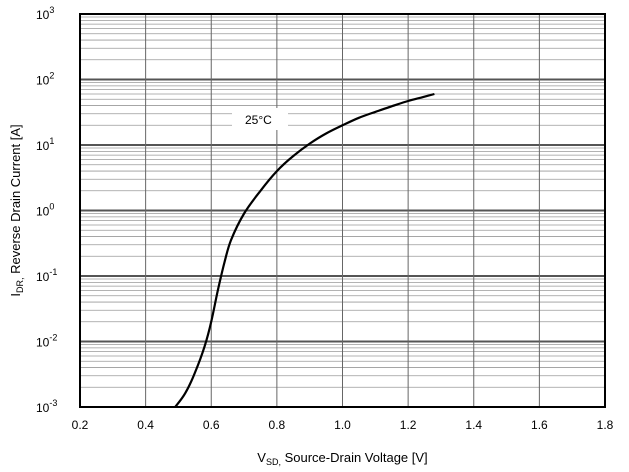  What do you see at coordinates (261, 457) in the screenshot?
I see `x-axis-label-main: V` at bounding box center [261, 457].